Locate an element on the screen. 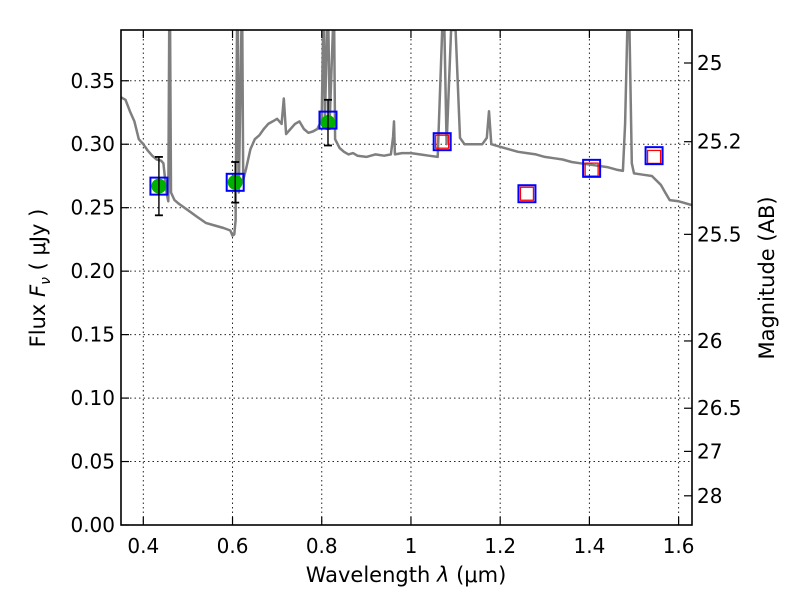  y2-tick-label: 25.2 is located at coordinates (719, 142).